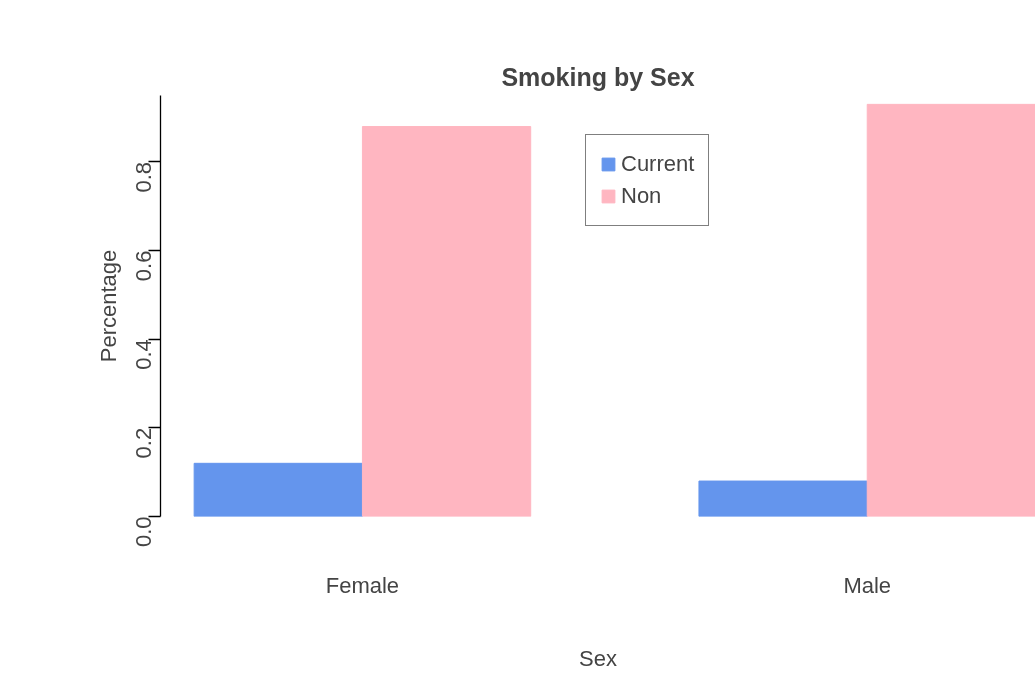  What do you see at coordinates (143, 354) in the screenshot?
I see `y-tick-label: 0.4` at bounding box center [143, 354].